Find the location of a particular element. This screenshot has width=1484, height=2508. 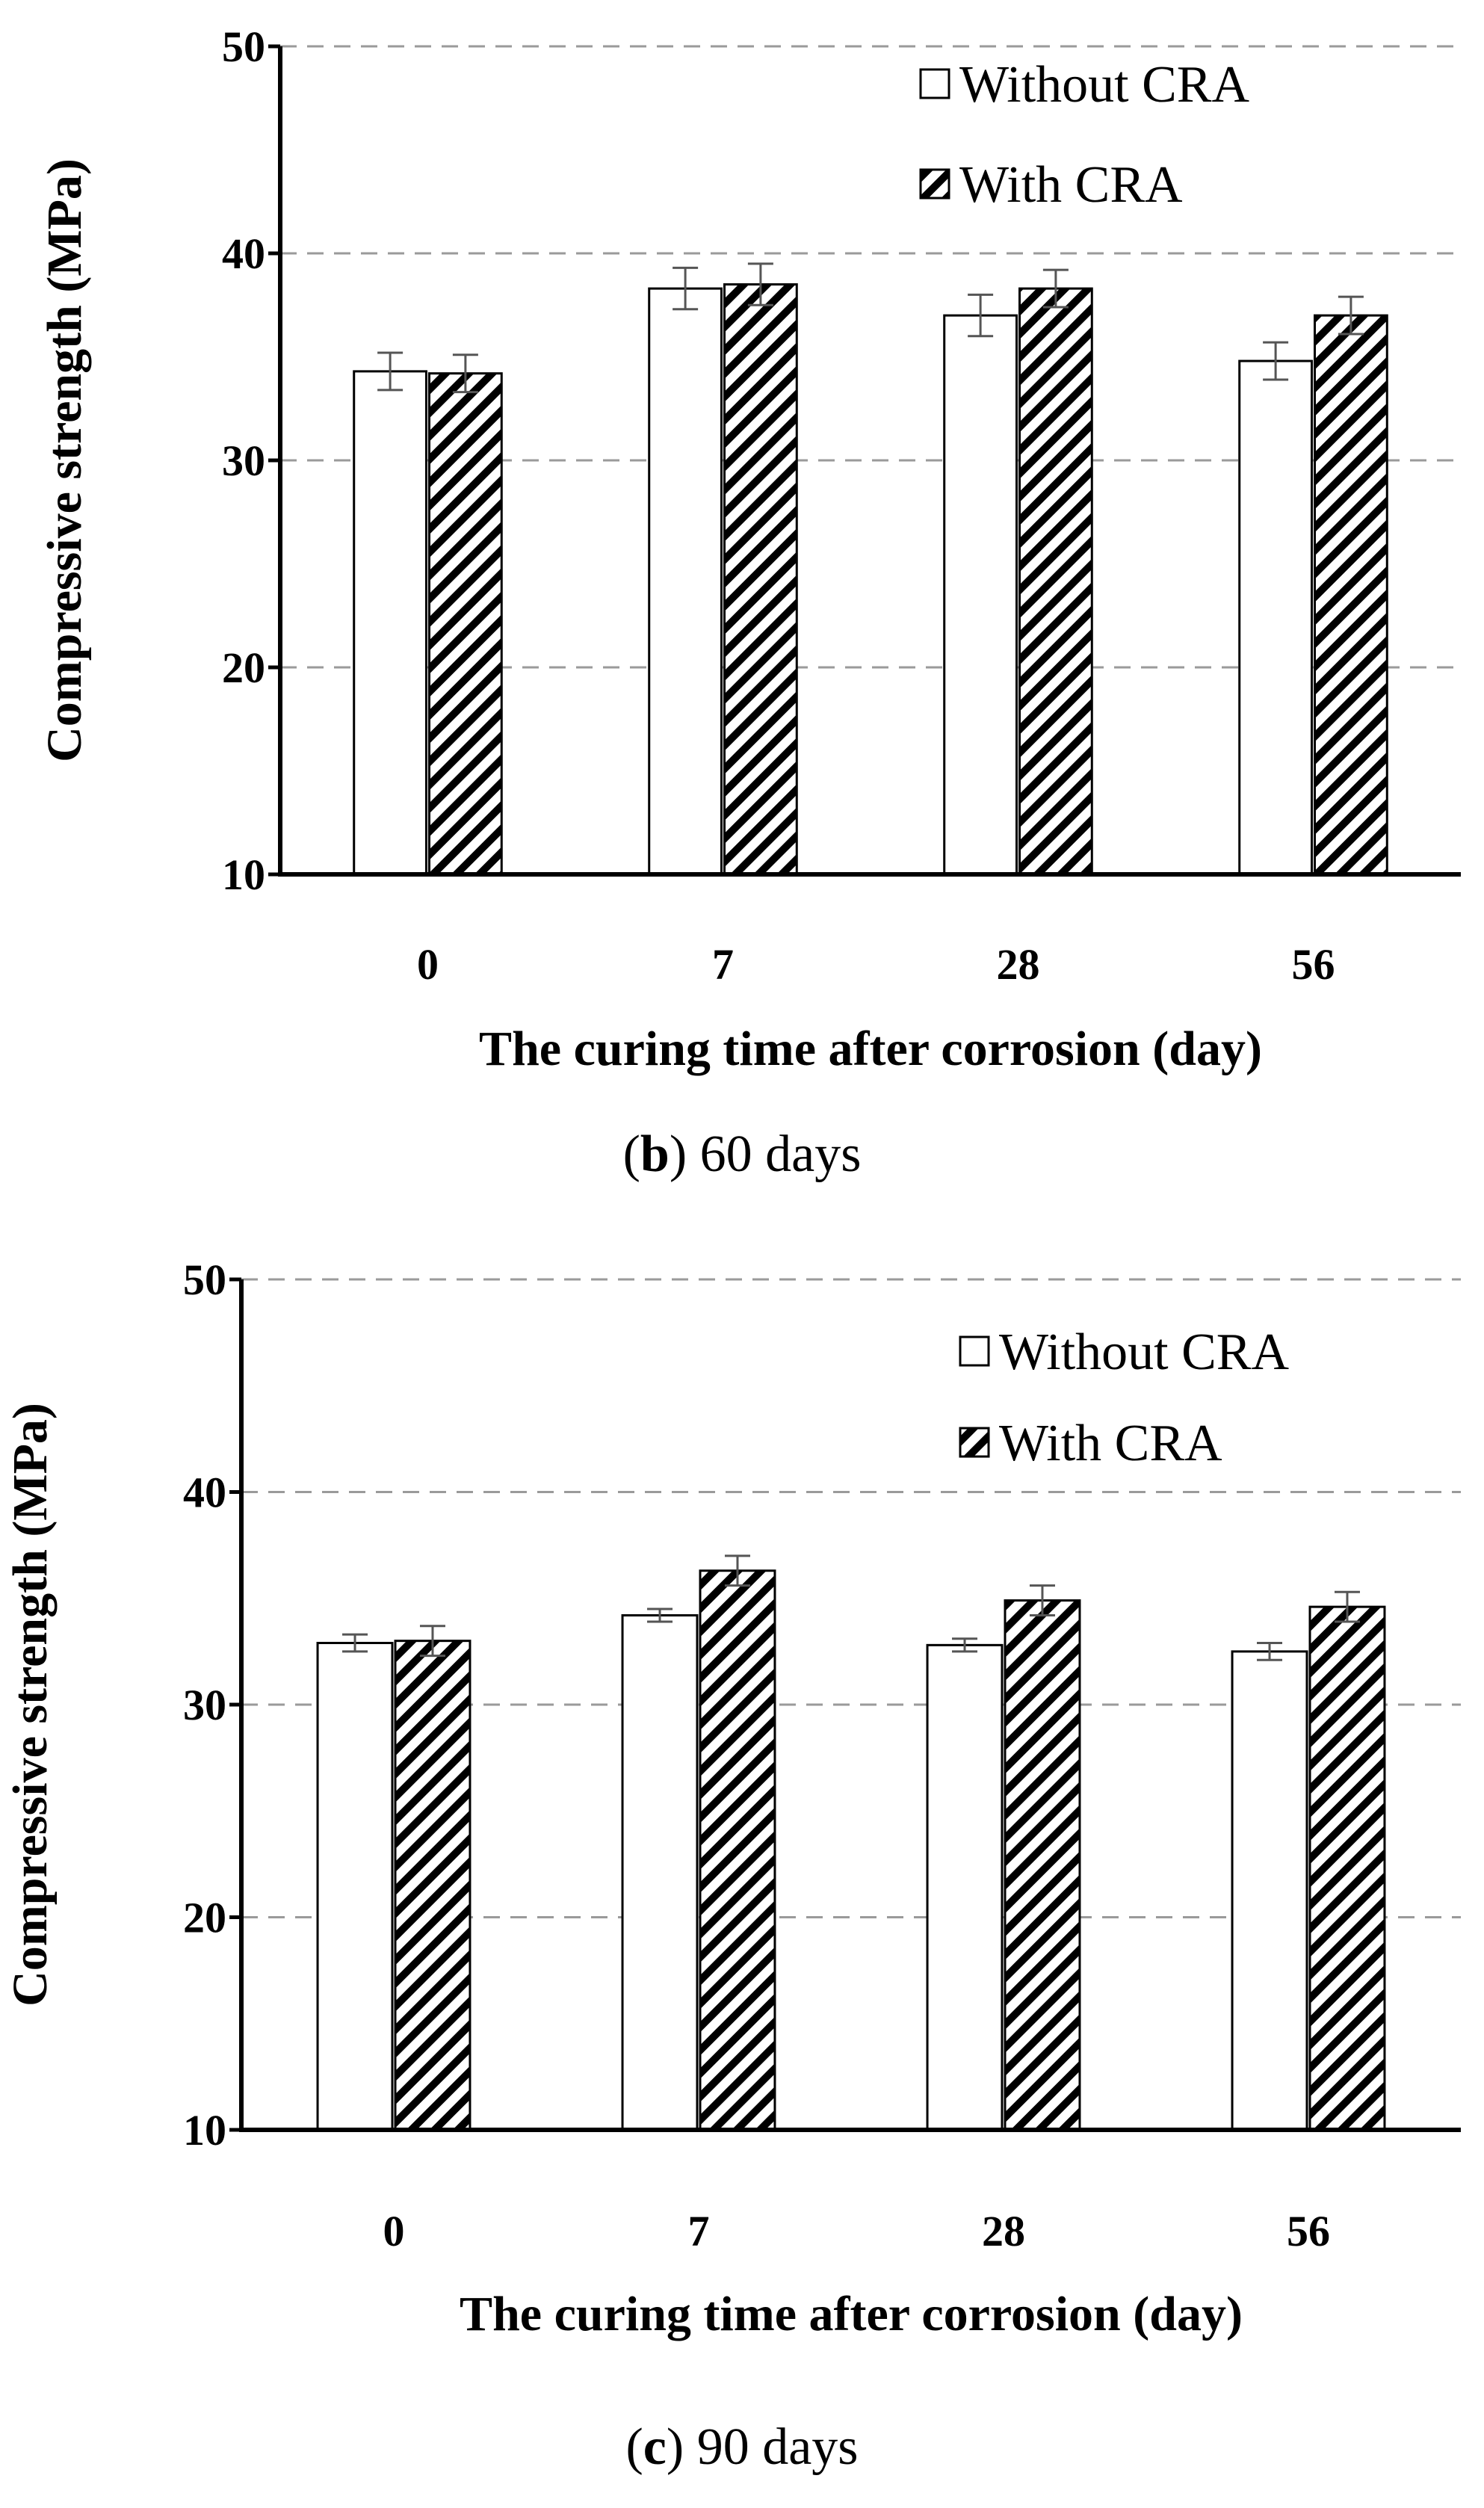

panel-caption-b: (b) 60 days is located at coordinates (742, 1154).